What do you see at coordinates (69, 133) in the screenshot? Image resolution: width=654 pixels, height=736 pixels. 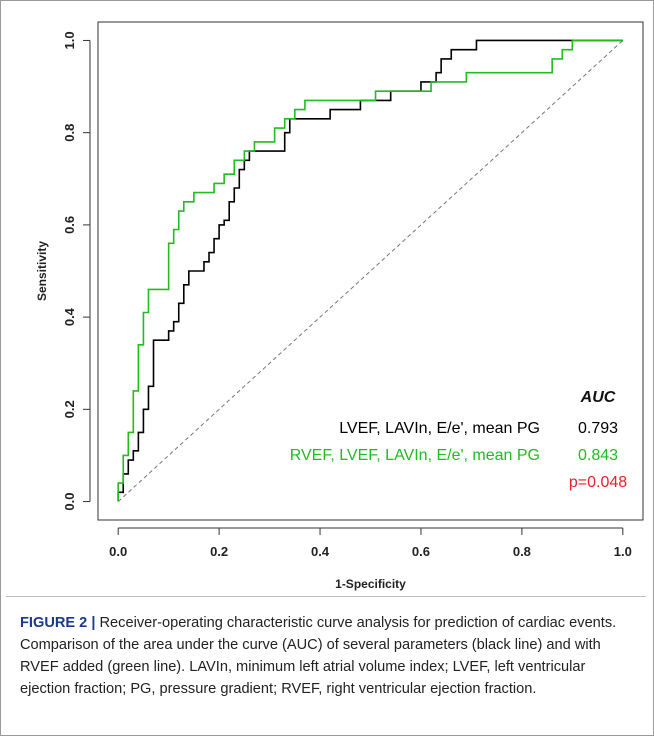 I see `y-tick-label: 0.8` at bounding box center [69, 133].